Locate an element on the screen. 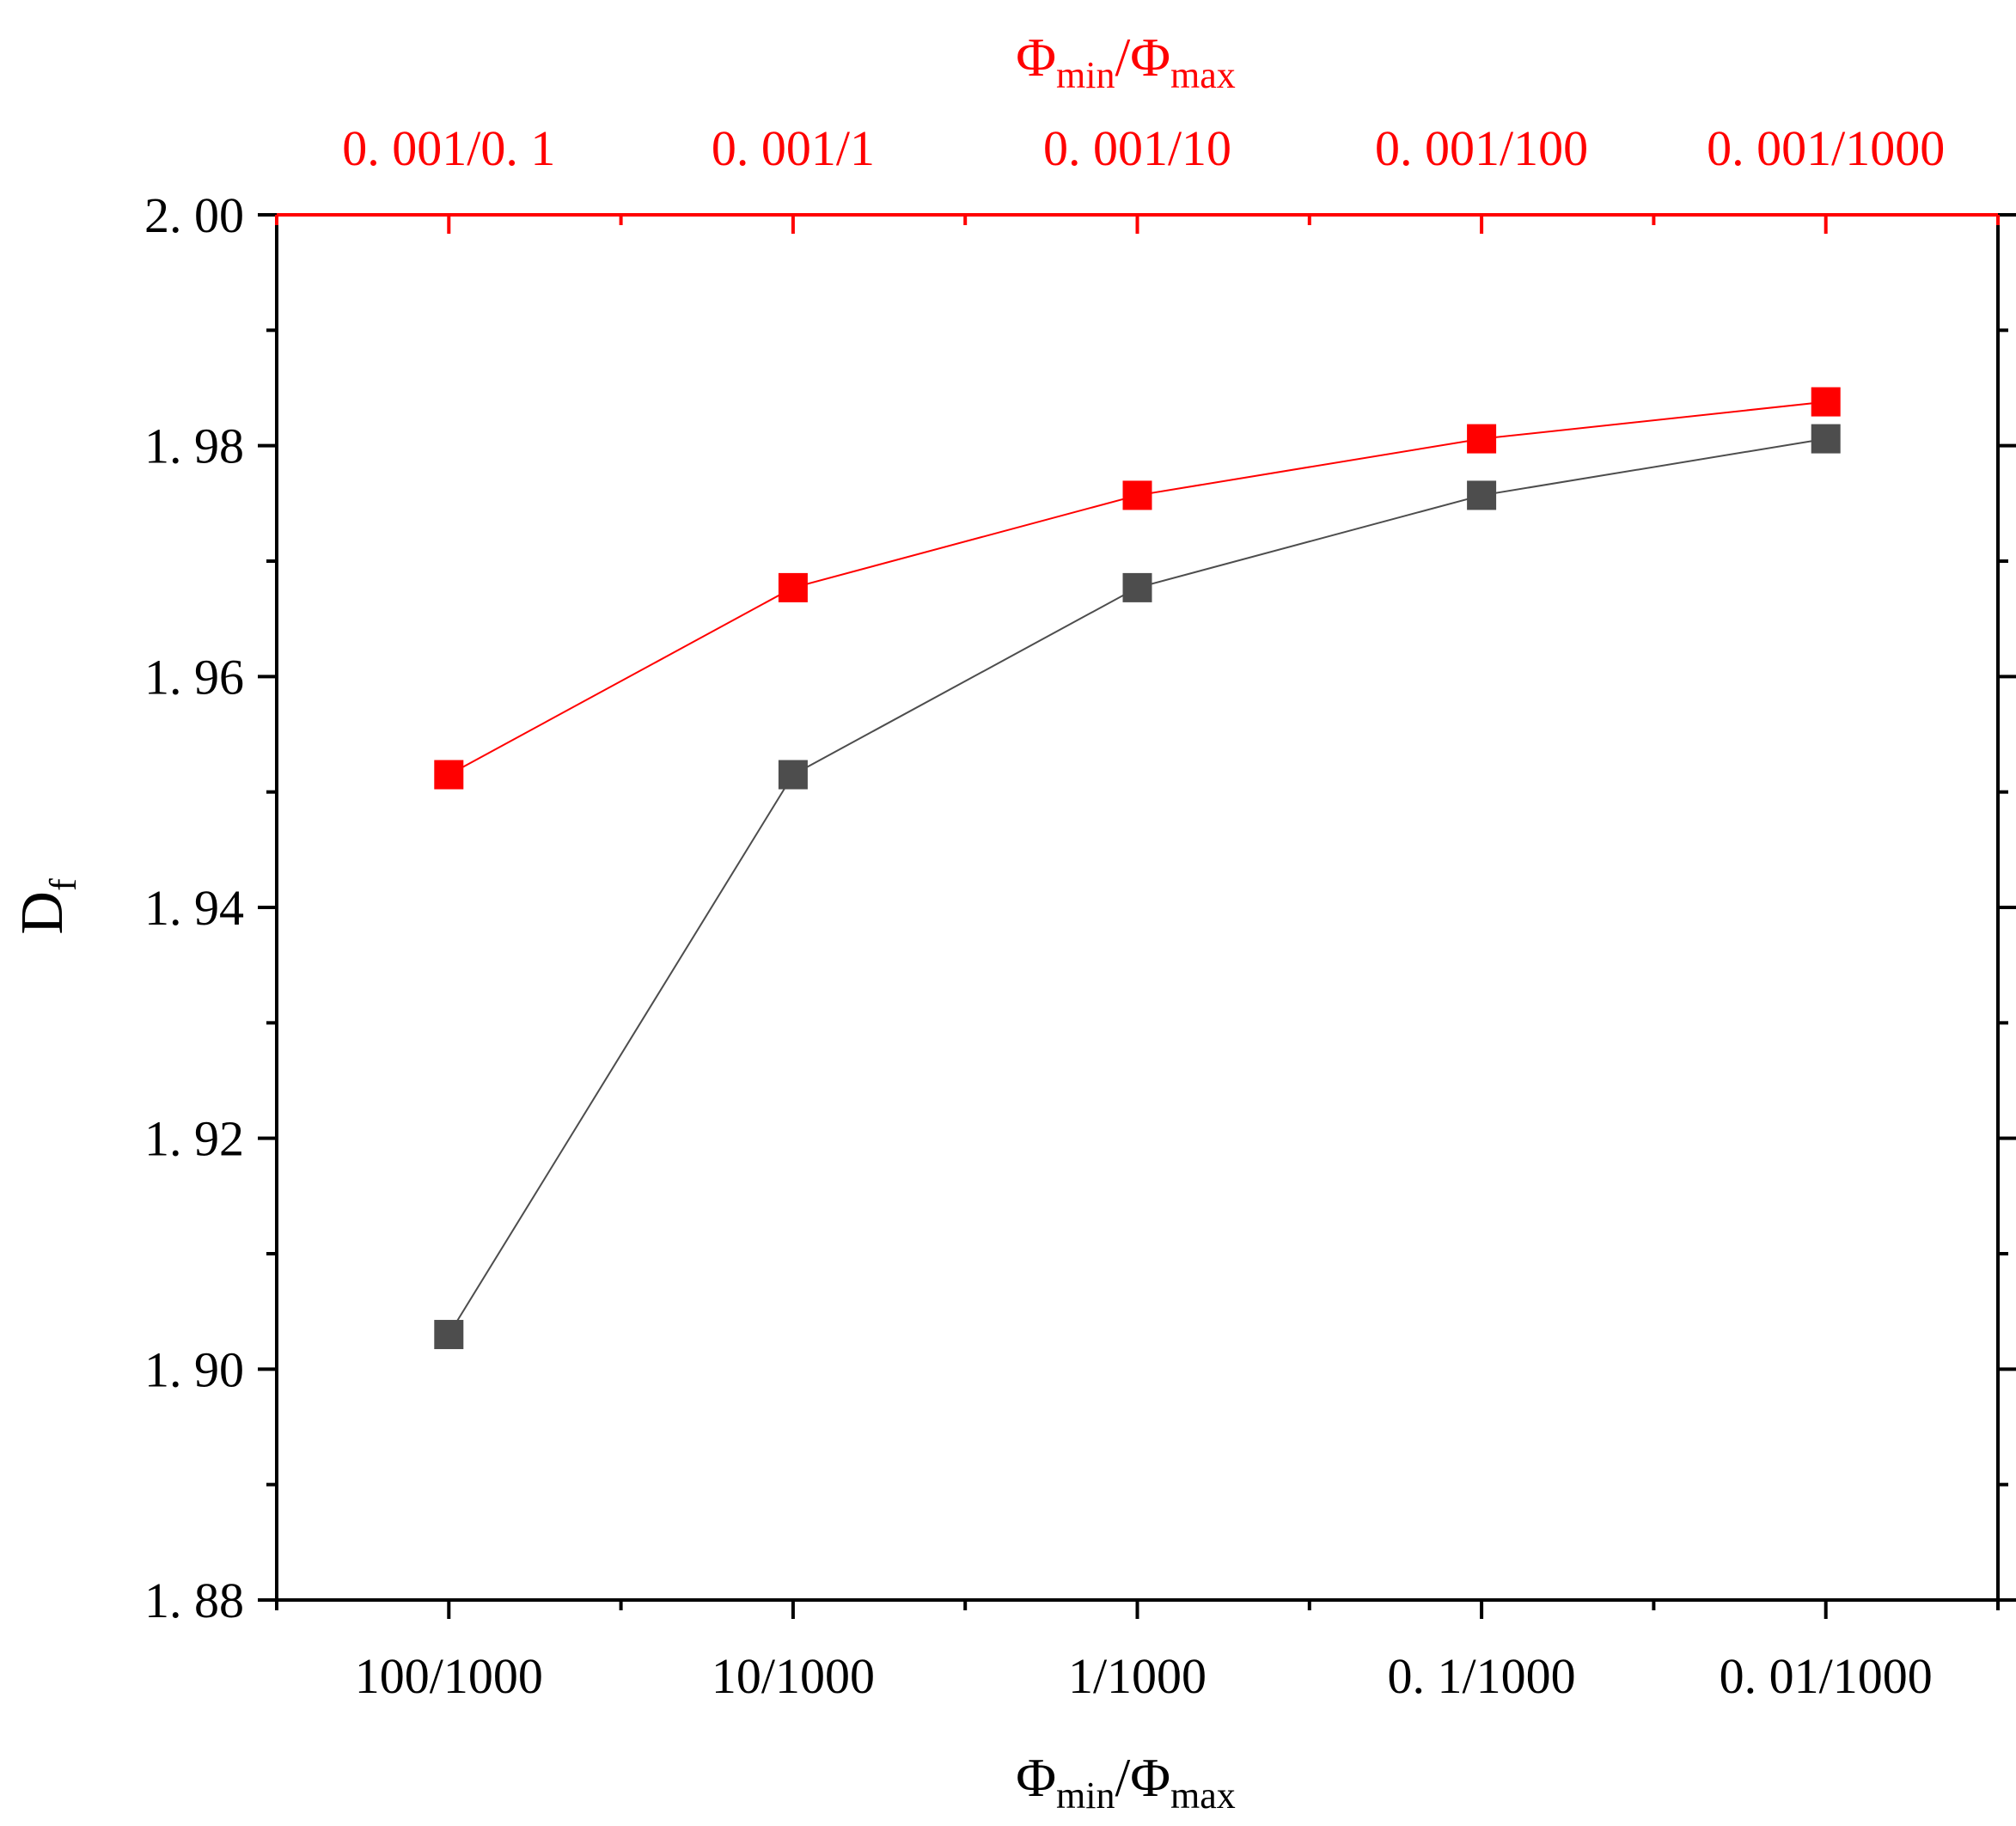  x-axis-bottom-title: Φmin/Φmax is located at coordinates (1126, 1782).